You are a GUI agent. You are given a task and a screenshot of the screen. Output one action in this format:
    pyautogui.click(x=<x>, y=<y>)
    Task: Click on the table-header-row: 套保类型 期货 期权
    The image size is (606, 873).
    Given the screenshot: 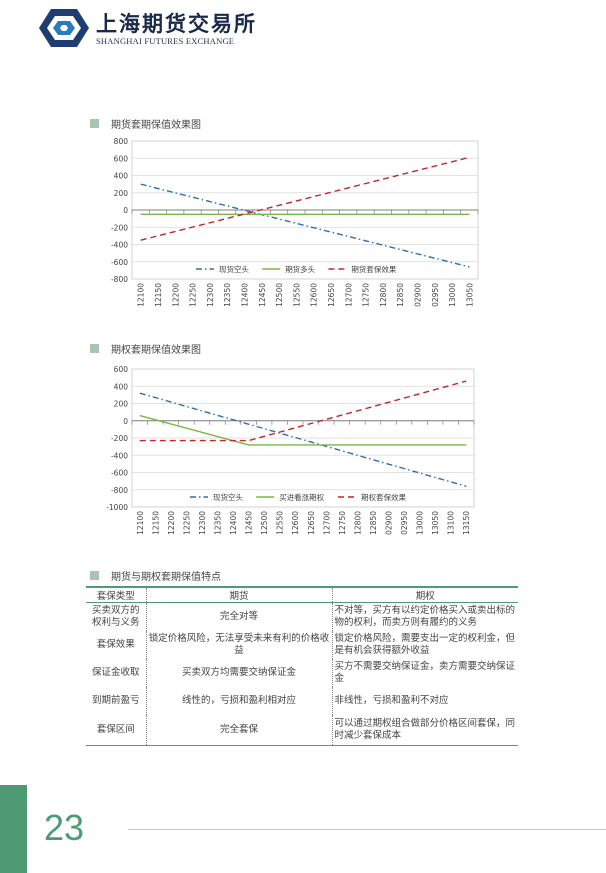 What is the action you would take?
    pyautogui.click(x=302, y=594)
    